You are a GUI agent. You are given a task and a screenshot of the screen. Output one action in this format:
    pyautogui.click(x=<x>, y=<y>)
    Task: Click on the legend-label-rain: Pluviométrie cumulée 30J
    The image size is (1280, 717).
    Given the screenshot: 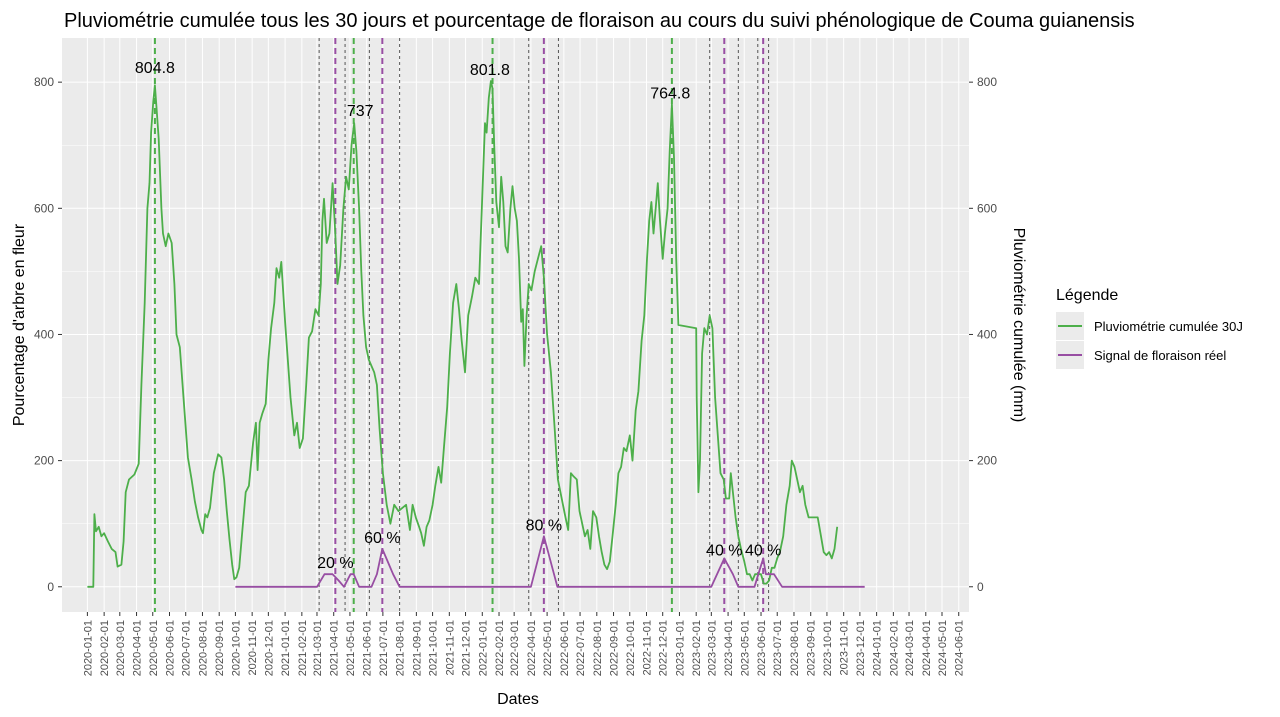 What is the action you would take?
    pyautogui.click(x=1168, y=326)
    